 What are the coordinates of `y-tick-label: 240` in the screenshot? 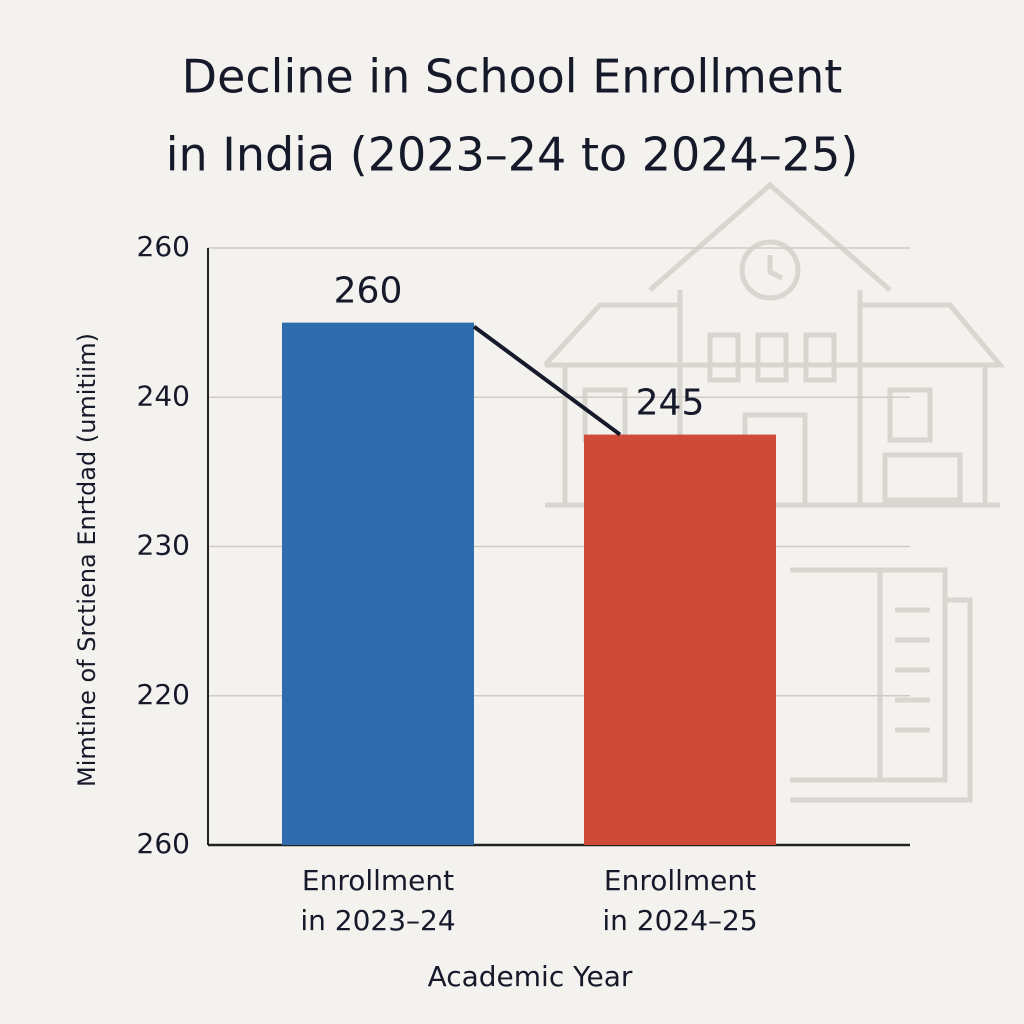 It's located at (163, 395).